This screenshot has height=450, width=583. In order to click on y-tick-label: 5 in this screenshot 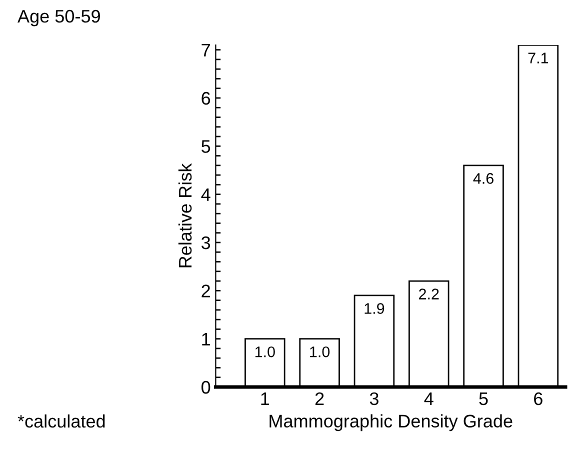, I will do `click(206, 146)`.